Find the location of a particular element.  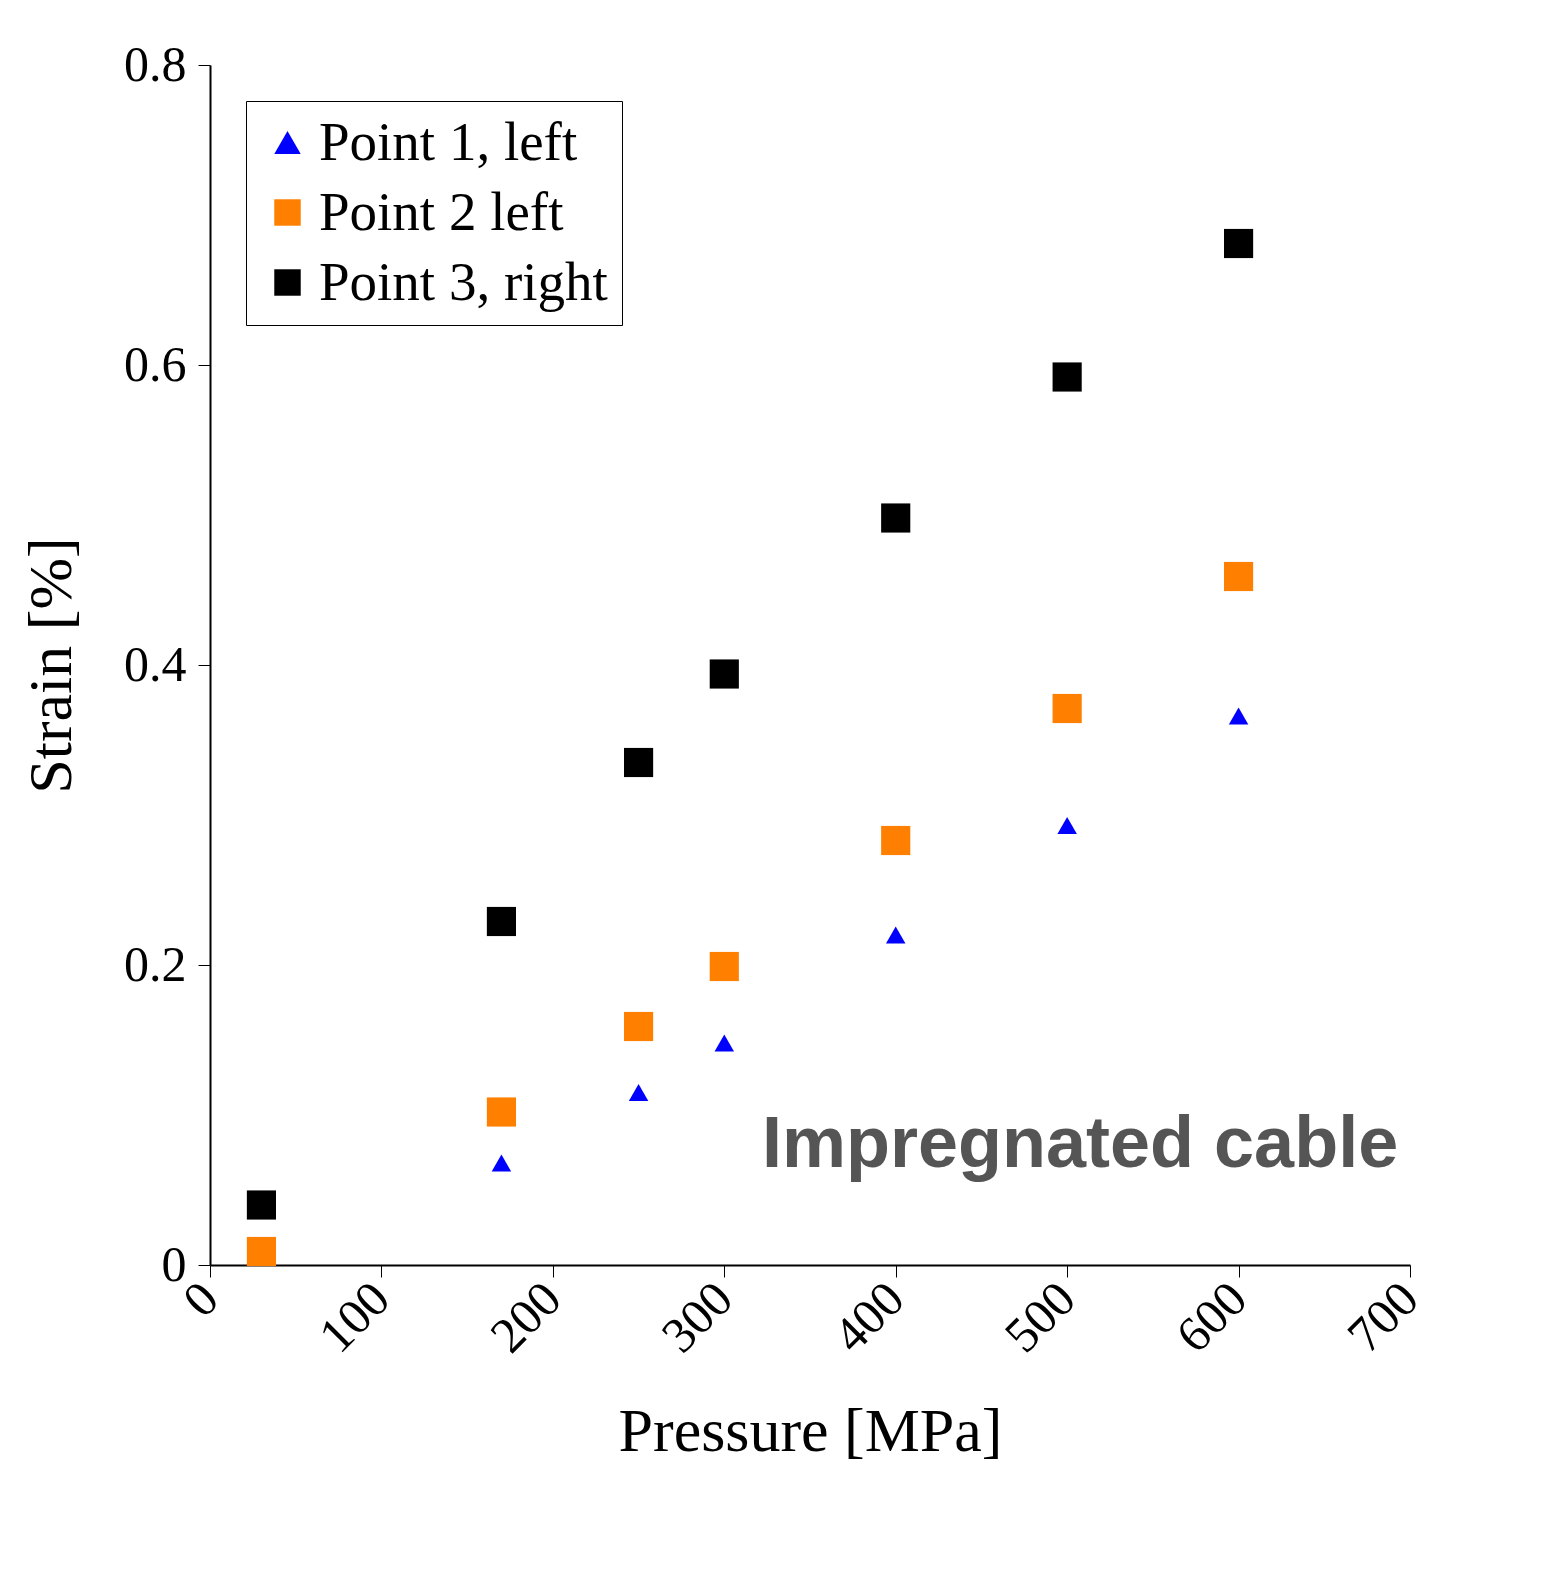

x-tick-label: 700 is located at coordinates (1382, 1316).